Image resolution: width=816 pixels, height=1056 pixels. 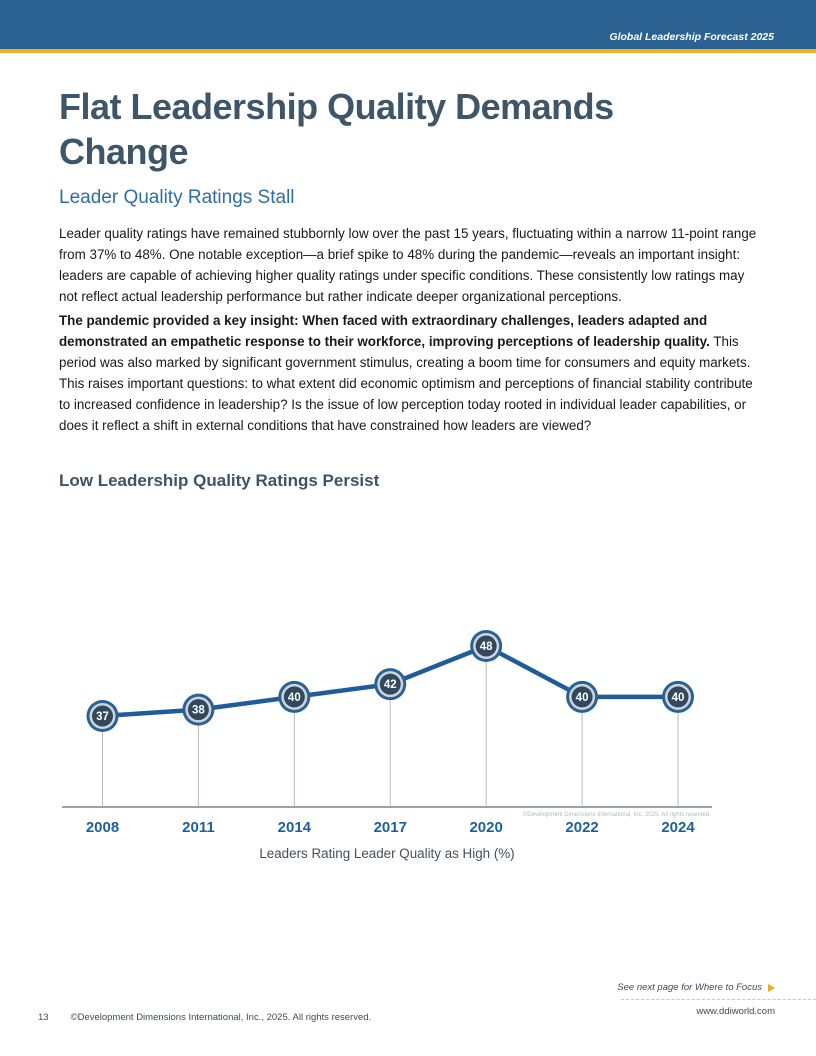 What do you see at coordinates (102, 827) in the screenshot?
I see `x-axis-label-2008: 2008` at bounding box center [102, 827].